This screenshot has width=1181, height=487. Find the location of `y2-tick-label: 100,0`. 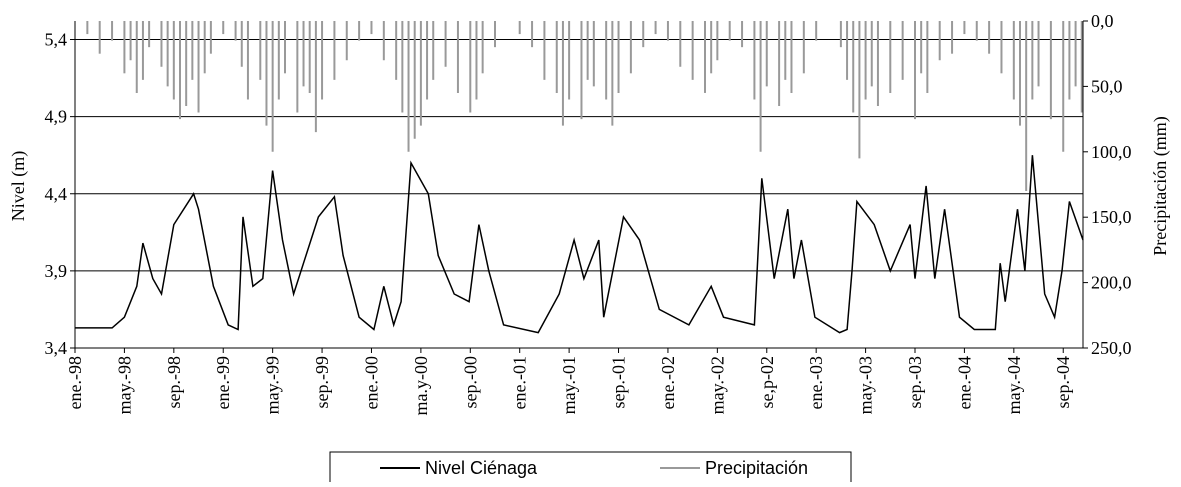

y2-tick-label: 100,0 is located at coordinates (1111, 152).